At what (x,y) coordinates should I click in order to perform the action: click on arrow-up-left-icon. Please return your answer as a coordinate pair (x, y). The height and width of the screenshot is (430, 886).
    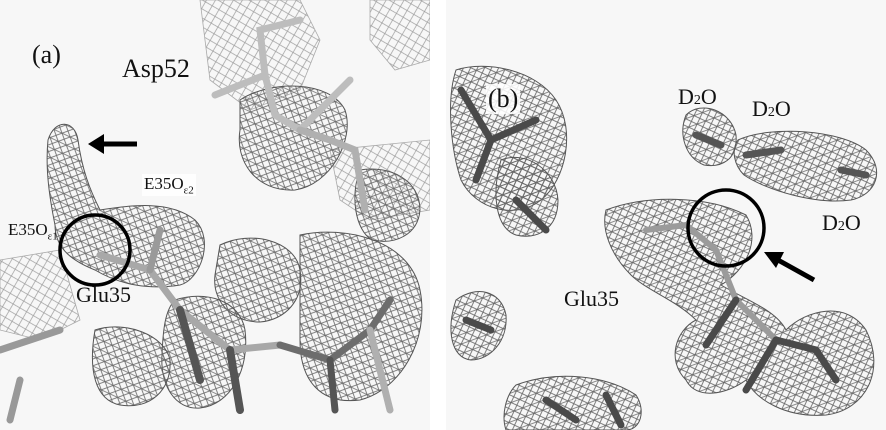
    Looking at the image, I should click on (790, 267).